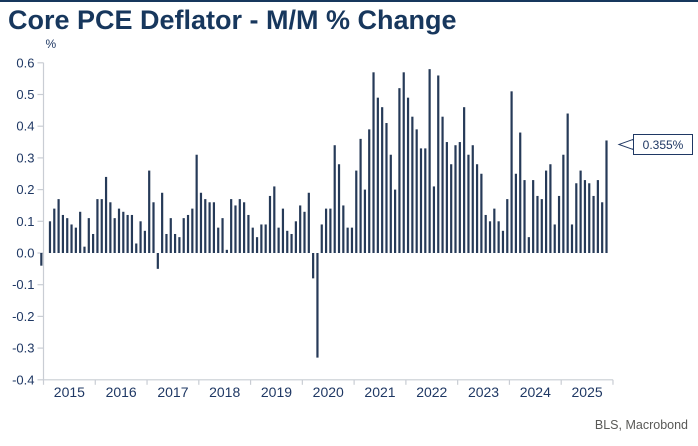 The width and height of the screenshot is (698, 446). What do you see at coordinates (625, 144) in the screenshot?
I see `callout-arrow` at bounding box center [625, 144].